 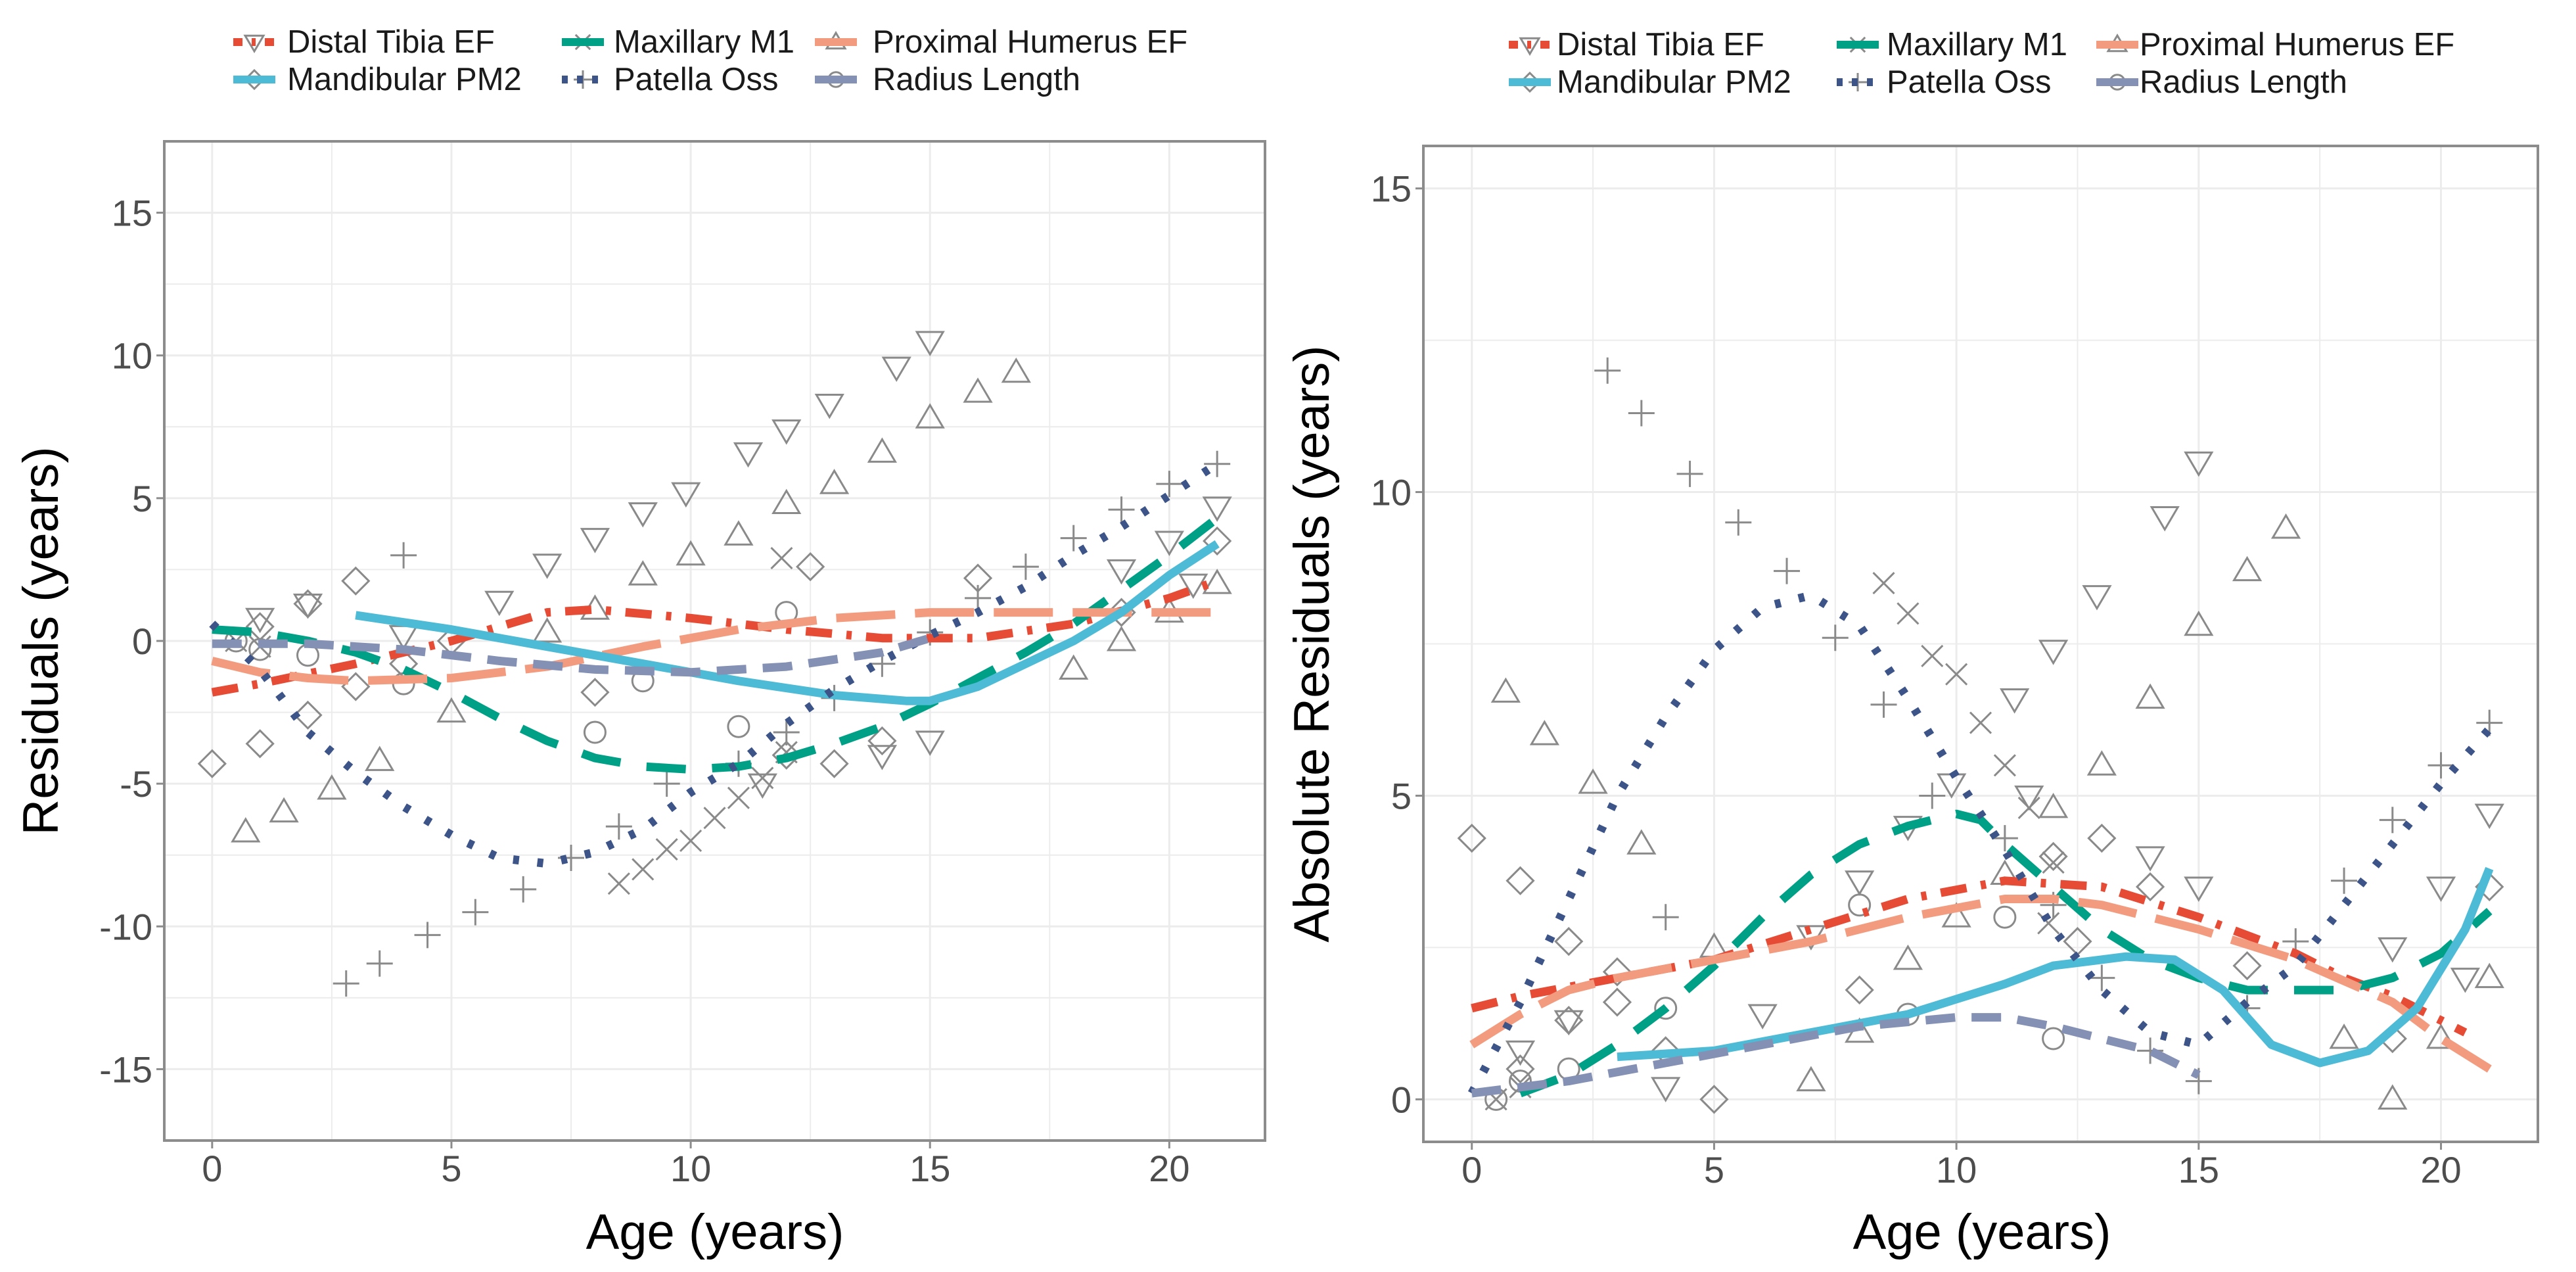 I want to click on y-tick-label: 5, so click(x=1401, y=795).